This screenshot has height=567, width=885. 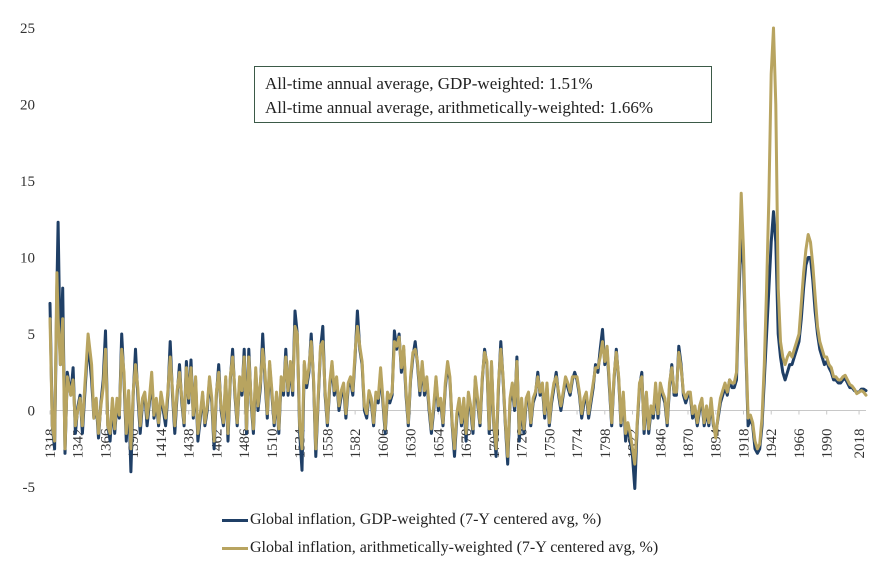 What do you see at coordinates (162, 443) in the screenshot?
I see `x-tick-label: 1414` at bounding box center [162, 443].